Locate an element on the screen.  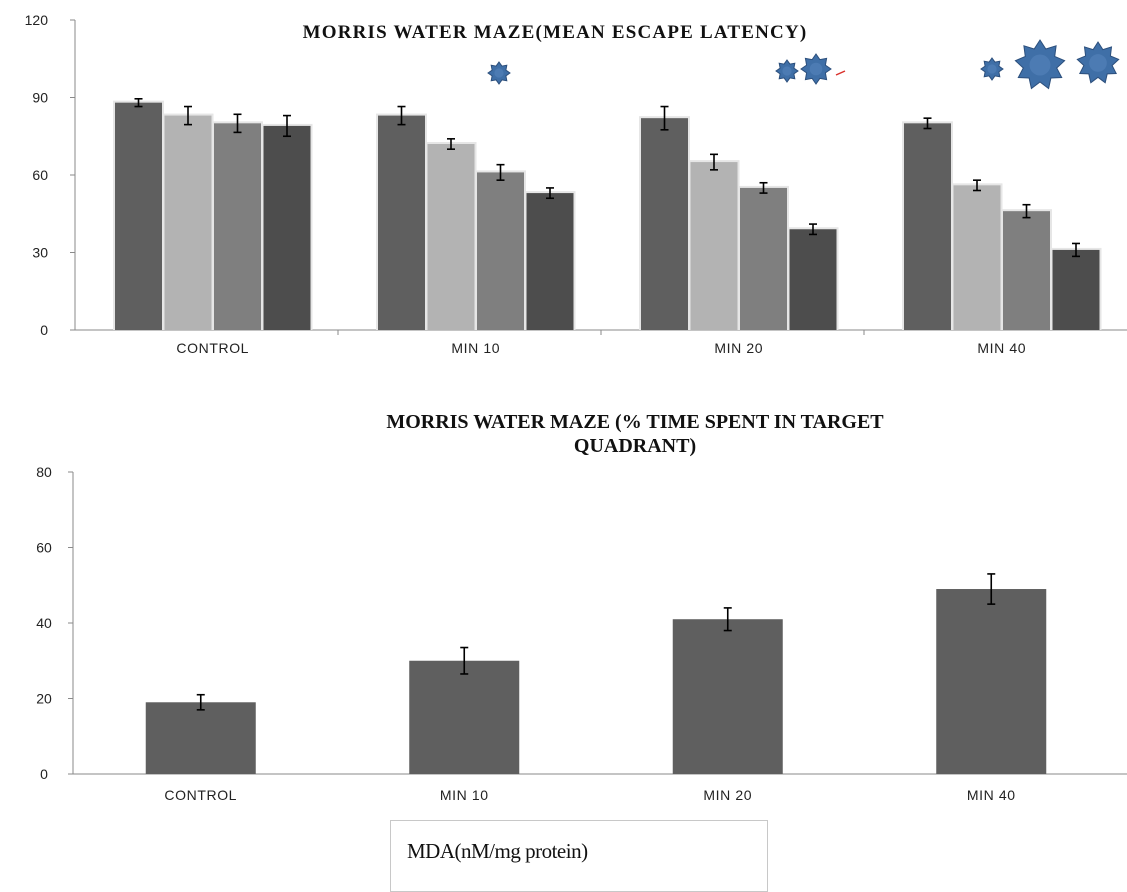
target-quadrant-title-line-2: QUADRANT) is located at coordinates (635, 446).